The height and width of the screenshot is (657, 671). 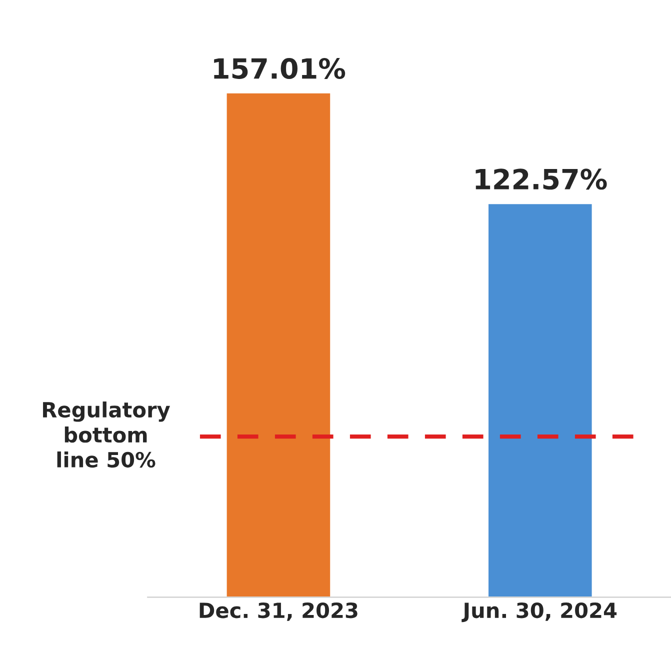 I want to click on x-tick-label: Dec. 31, 2023, so click(x=279, y=611).